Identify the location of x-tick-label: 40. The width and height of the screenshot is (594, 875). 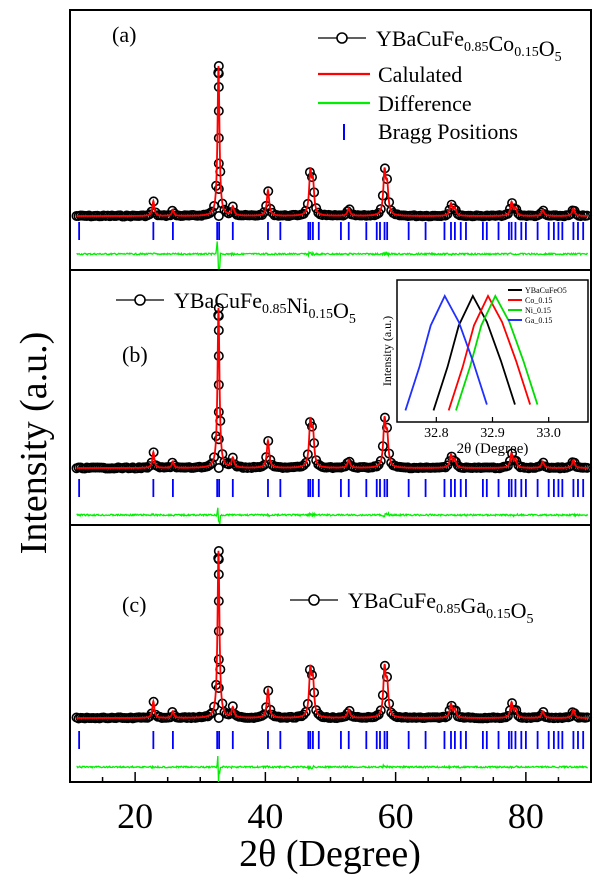
(265, 816).